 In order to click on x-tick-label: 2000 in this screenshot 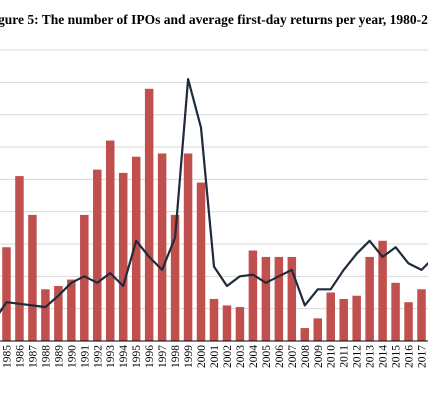, I will do `click(202, 356)`.